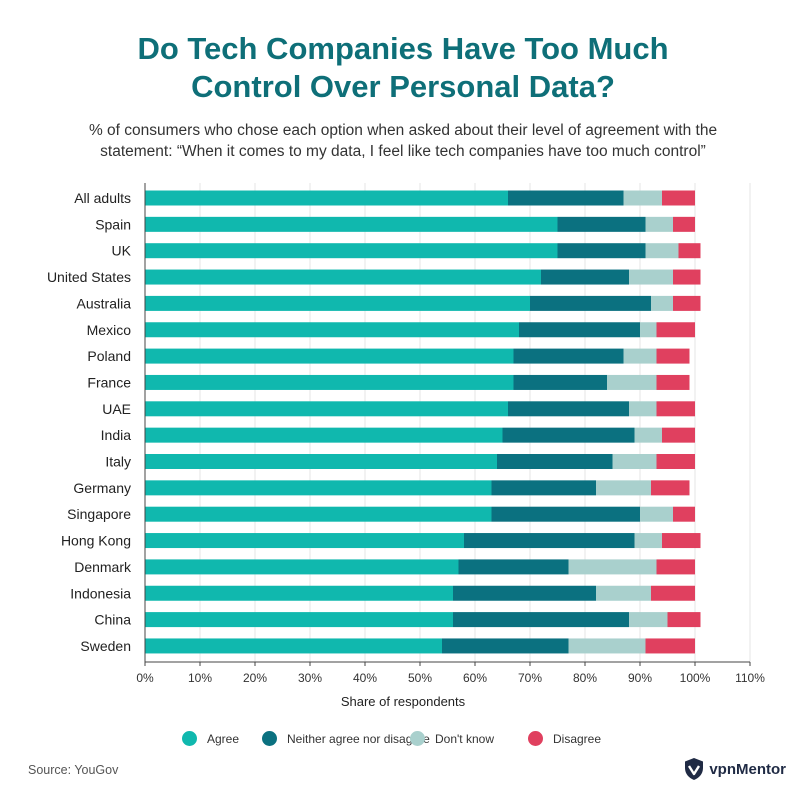 The image size is (806, 797). What do you see at coordinates (403, 48) in the screenshot?
I see `chart-title-line-1: Do Tech Companies Have Too Much` at bounding box center [403, 48].